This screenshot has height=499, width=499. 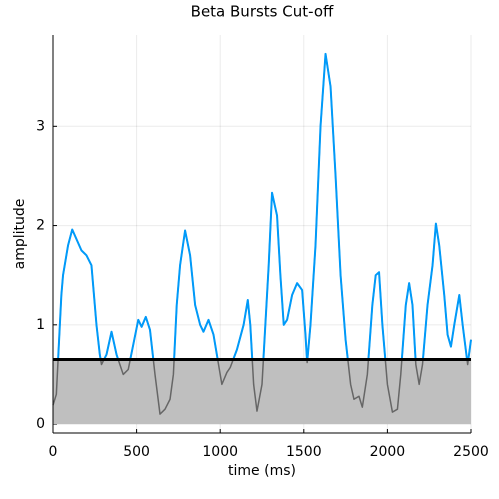 What do you see at coordinates (304, 452) in the screenshot?
I see `x-tick-label: 1500` at bounding box center [304, 452].